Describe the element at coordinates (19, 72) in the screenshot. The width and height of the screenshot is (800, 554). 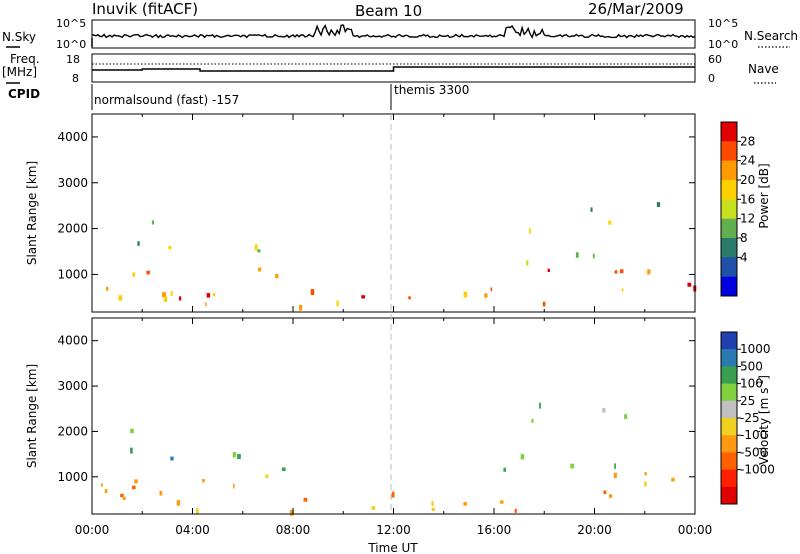
I see `freq-label-2: [MHz]` at that location.